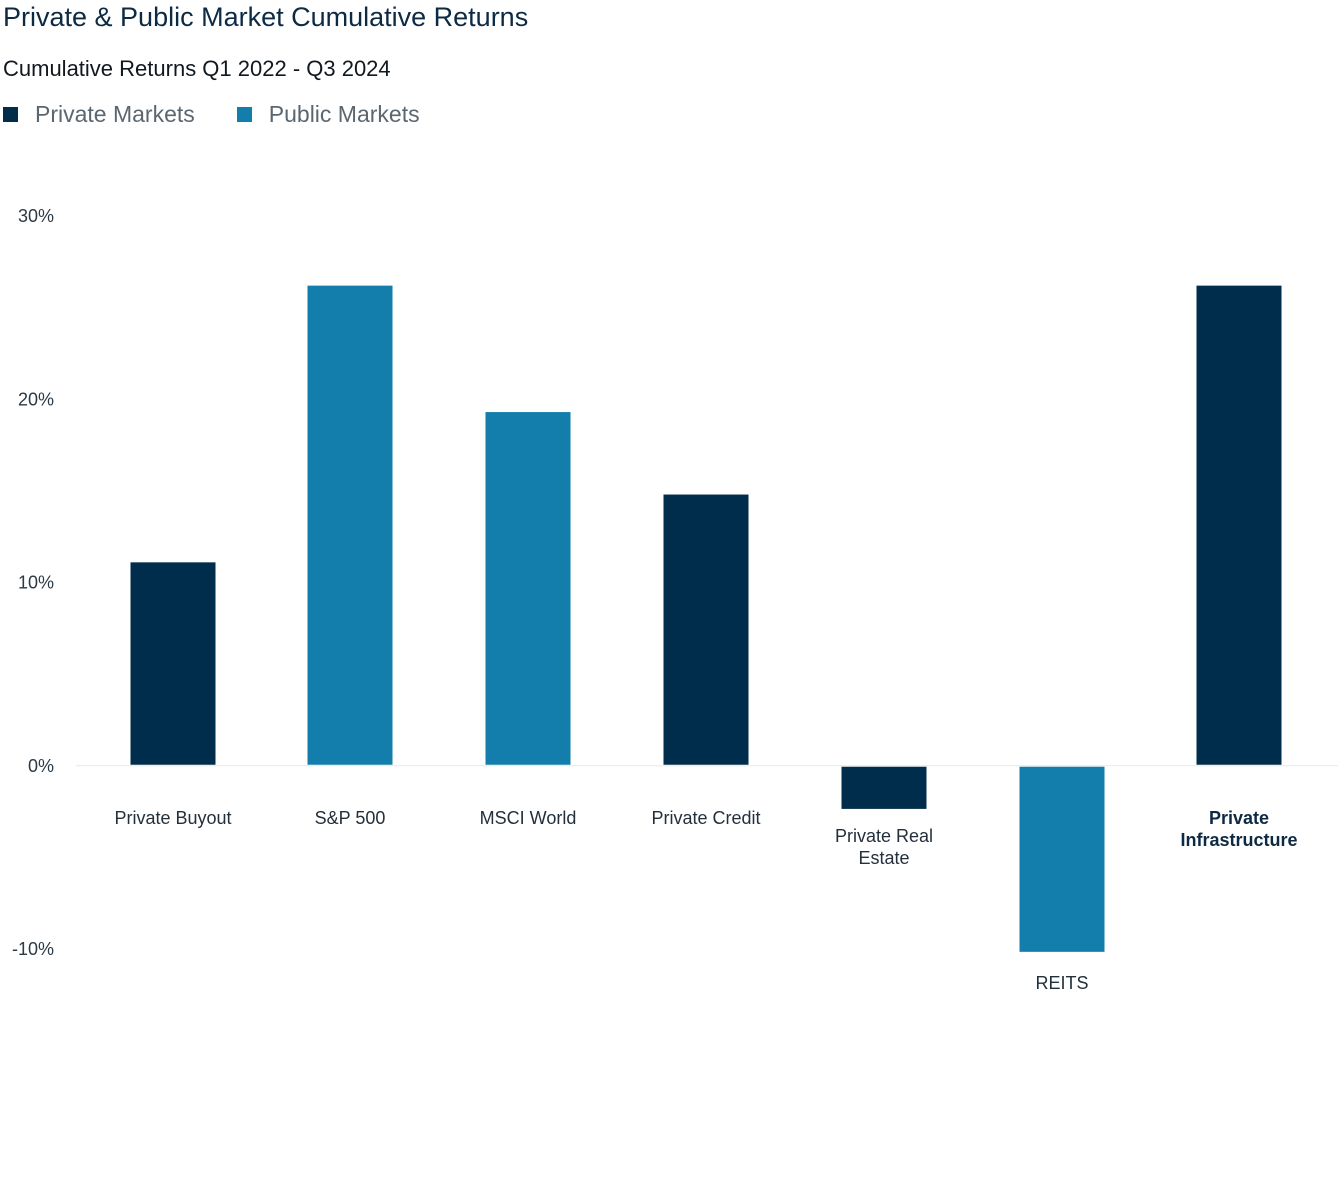 The image size is (1338, 1181). I want to click on category-label: Private Real, so click(884, 836).